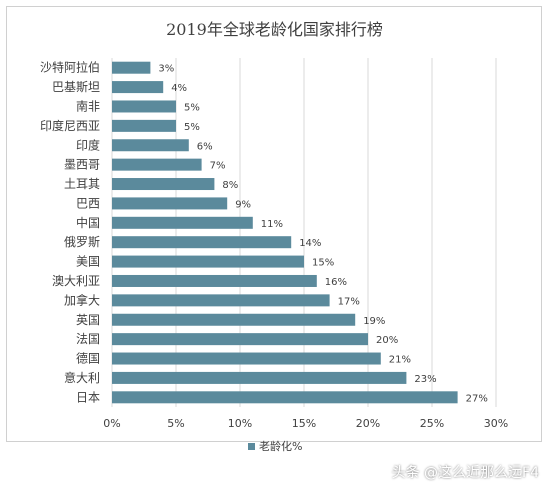  What do you see at coordinates (205, 146) in the screenshot?
I see `value-label-4: 6%` at bounding box center [205, 146].